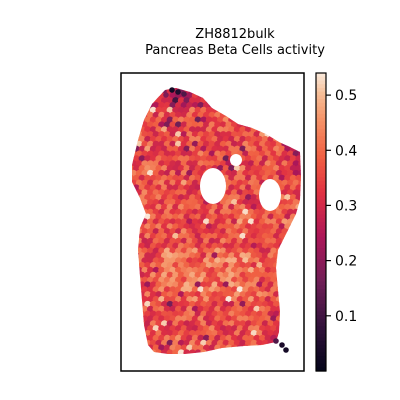 The height and width of the screenshot is (400, 400). Describe the element at coordinates (336, 222) in the screenshot. I see `colorbar: 0.1 0.2 0.3 0.4 0.5` at that location.